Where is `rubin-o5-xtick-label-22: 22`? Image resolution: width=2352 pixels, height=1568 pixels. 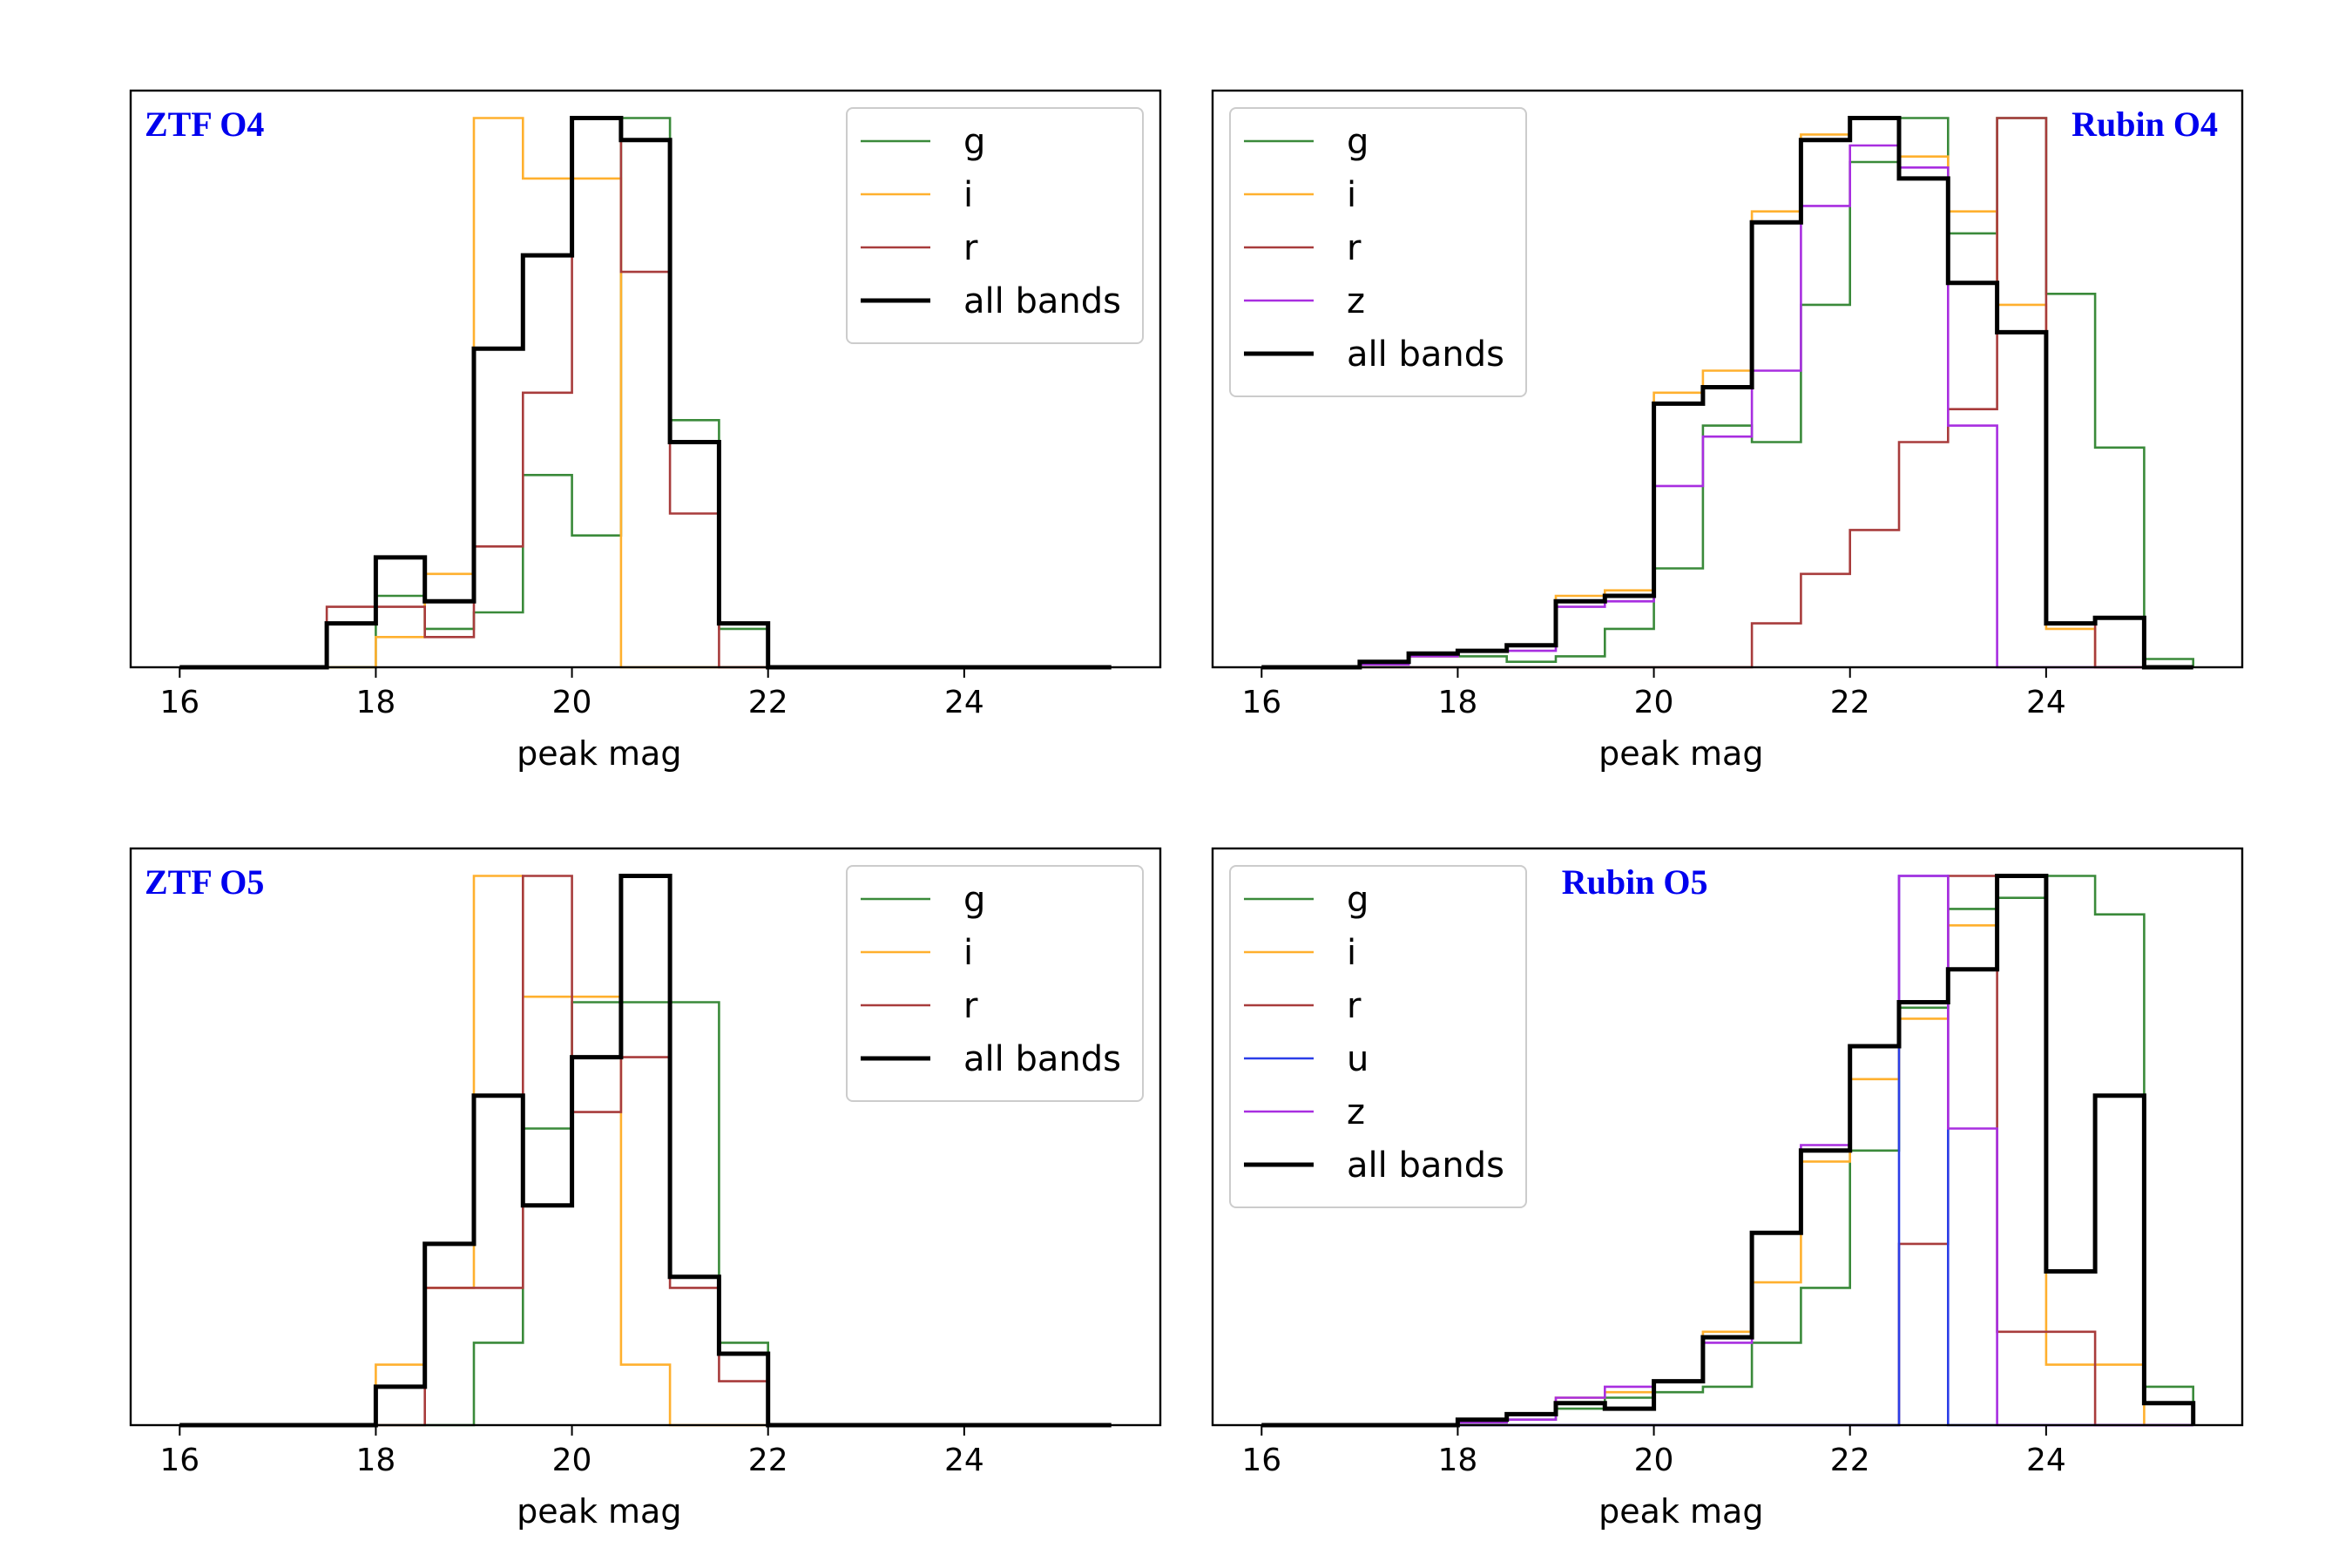
rubin-o5-xtick-label-22: 22 is located at coordinates (1850, 1460).